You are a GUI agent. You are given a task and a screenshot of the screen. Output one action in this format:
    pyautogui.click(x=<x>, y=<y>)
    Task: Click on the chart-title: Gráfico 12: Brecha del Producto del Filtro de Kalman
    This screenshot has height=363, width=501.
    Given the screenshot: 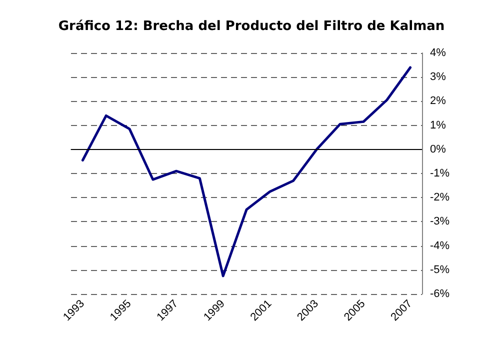 What is the action you would take?
    pyautogui.click(x=251, y=26)
    